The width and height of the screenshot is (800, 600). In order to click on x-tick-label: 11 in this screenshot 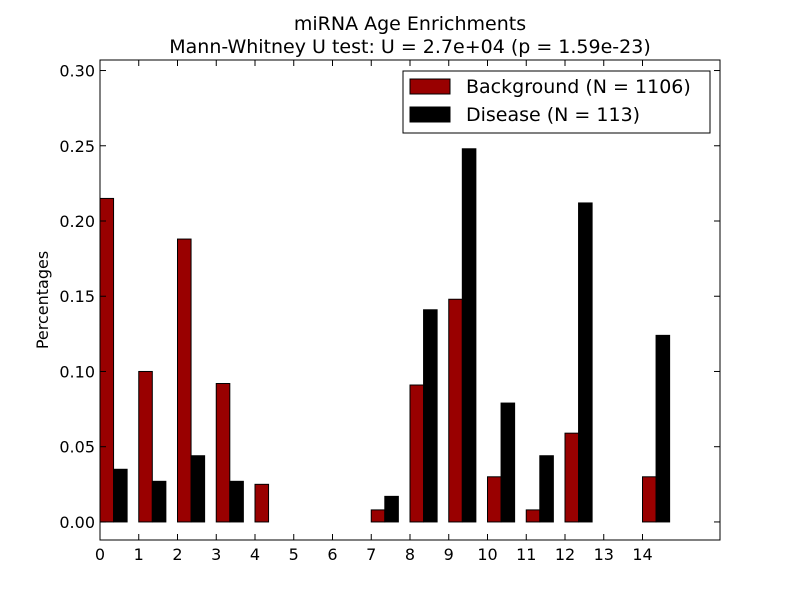, I will do `click(526, 554)`.